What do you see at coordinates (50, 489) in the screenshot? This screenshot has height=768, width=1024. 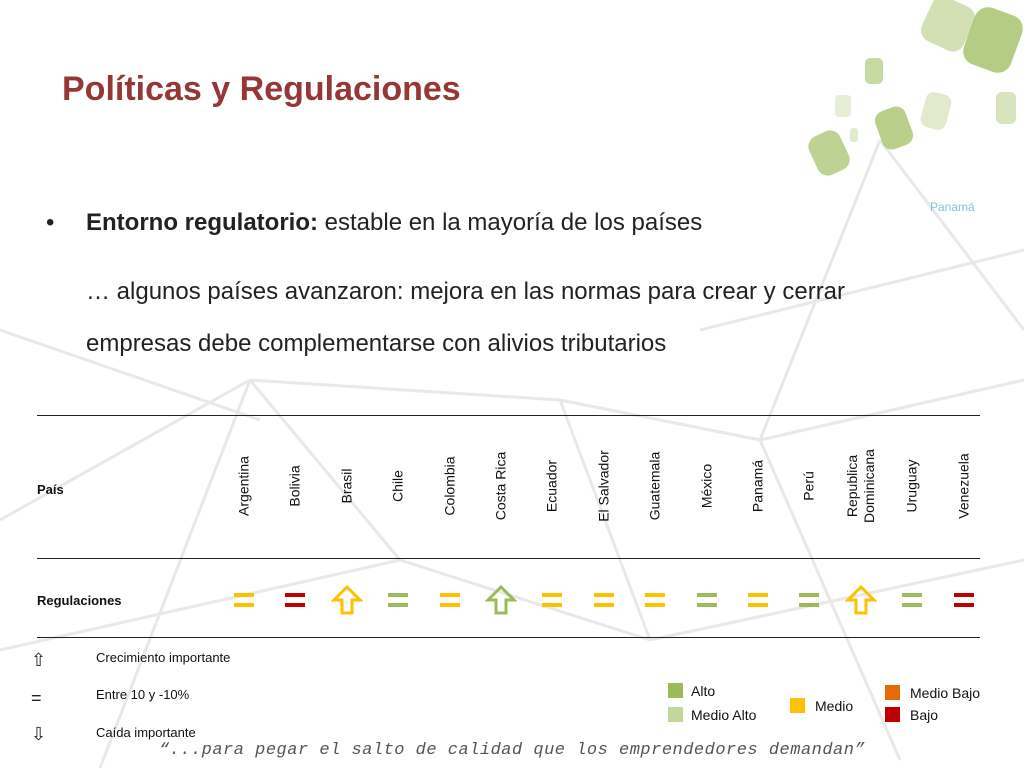 I see `row-header-country: País` at bounding box center [50, 489].